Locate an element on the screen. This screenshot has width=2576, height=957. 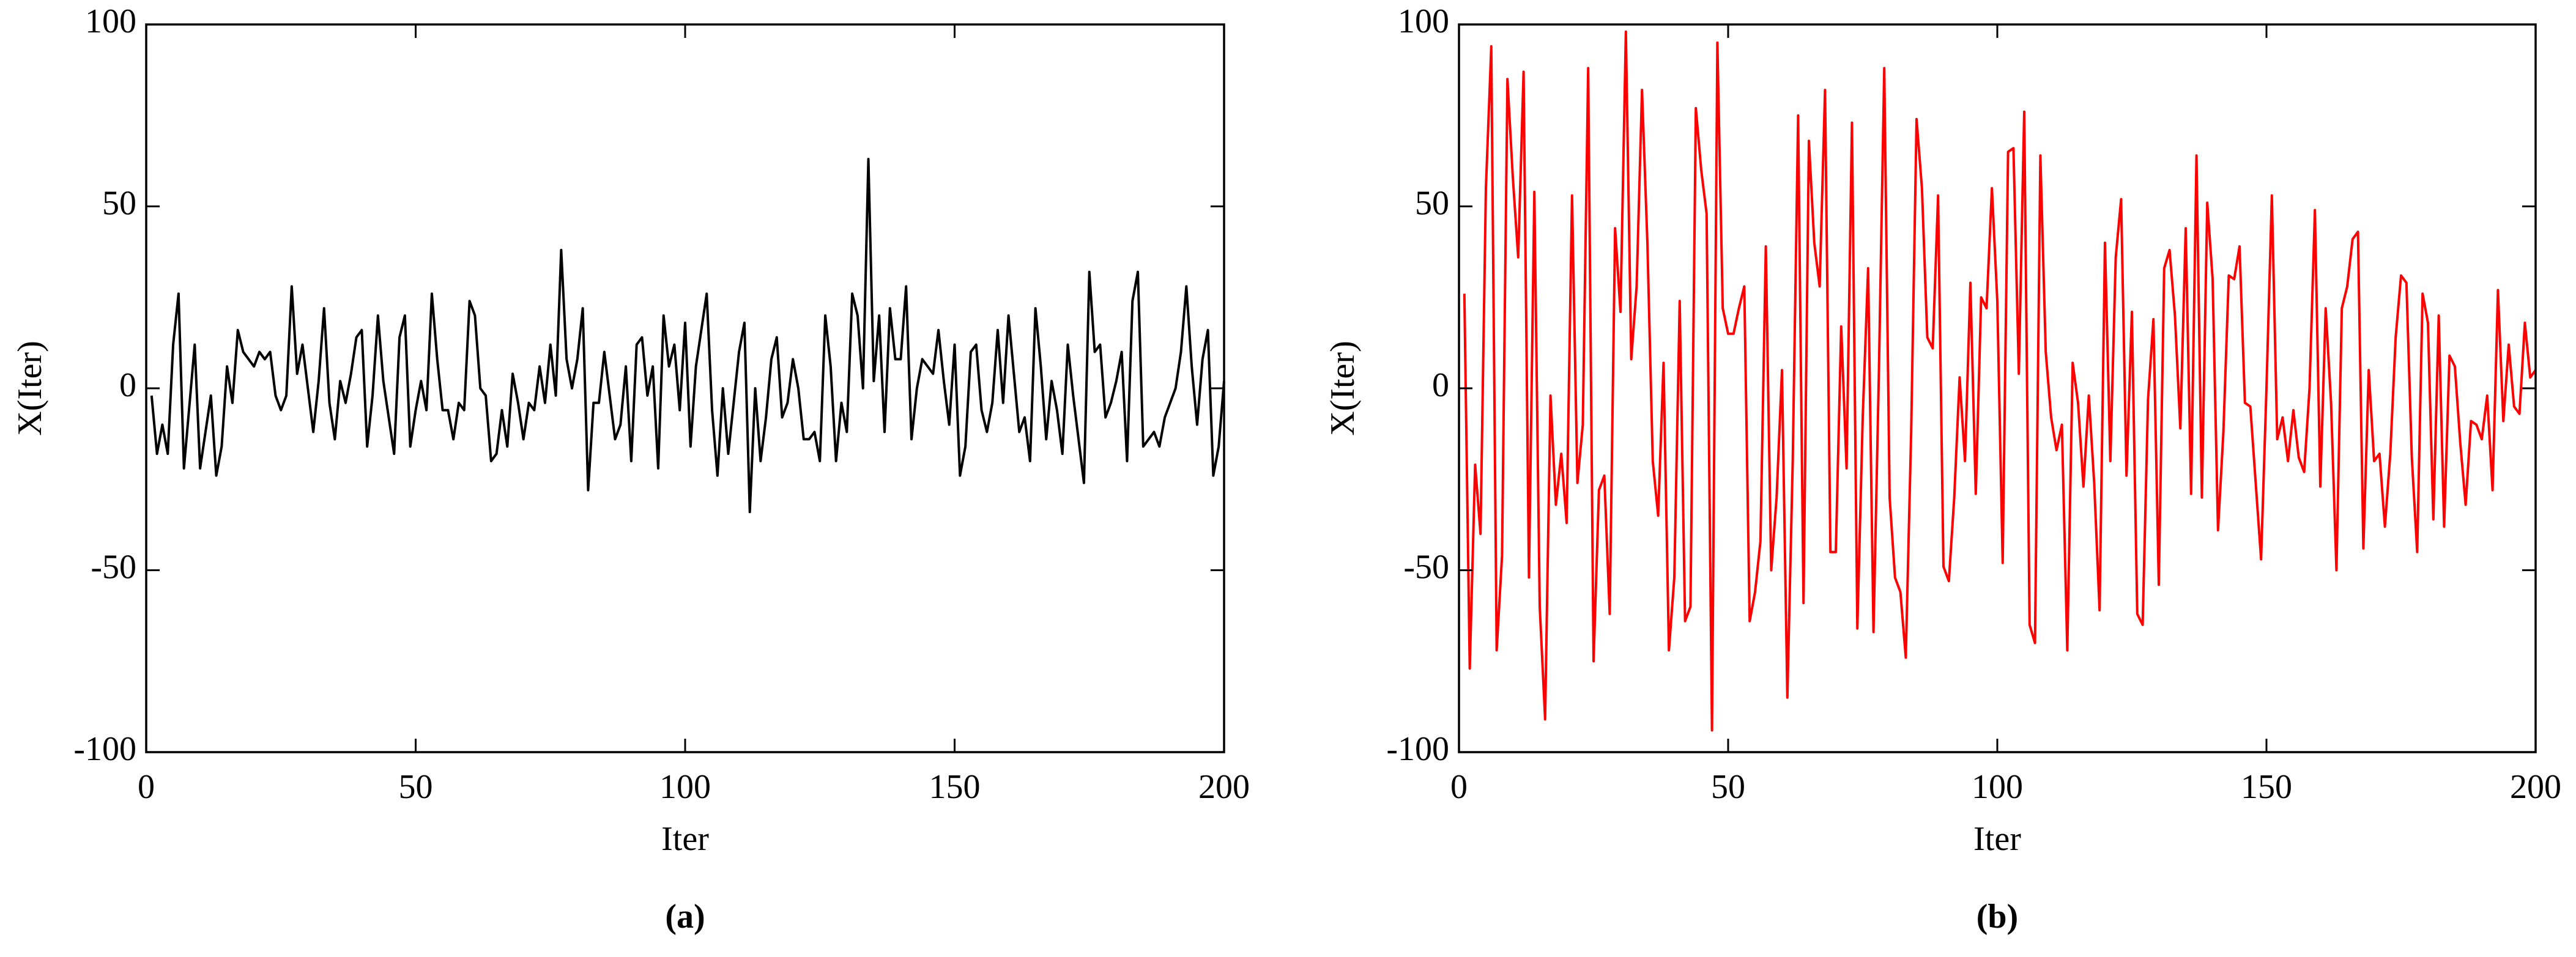
panel-caption: (a) is located at coordinates (685, 917).